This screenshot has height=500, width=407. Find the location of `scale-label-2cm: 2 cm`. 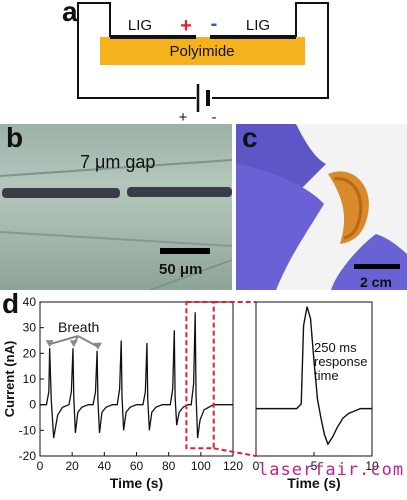

scale-label-2cm: 2 cm is located at coordinates (376, 282).